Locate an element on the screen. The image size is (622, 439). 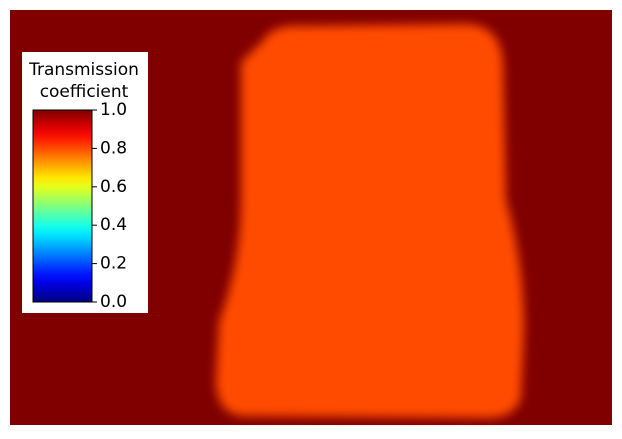
colorbar-tick-label: 0.4 is located at coordinates (113, 225).